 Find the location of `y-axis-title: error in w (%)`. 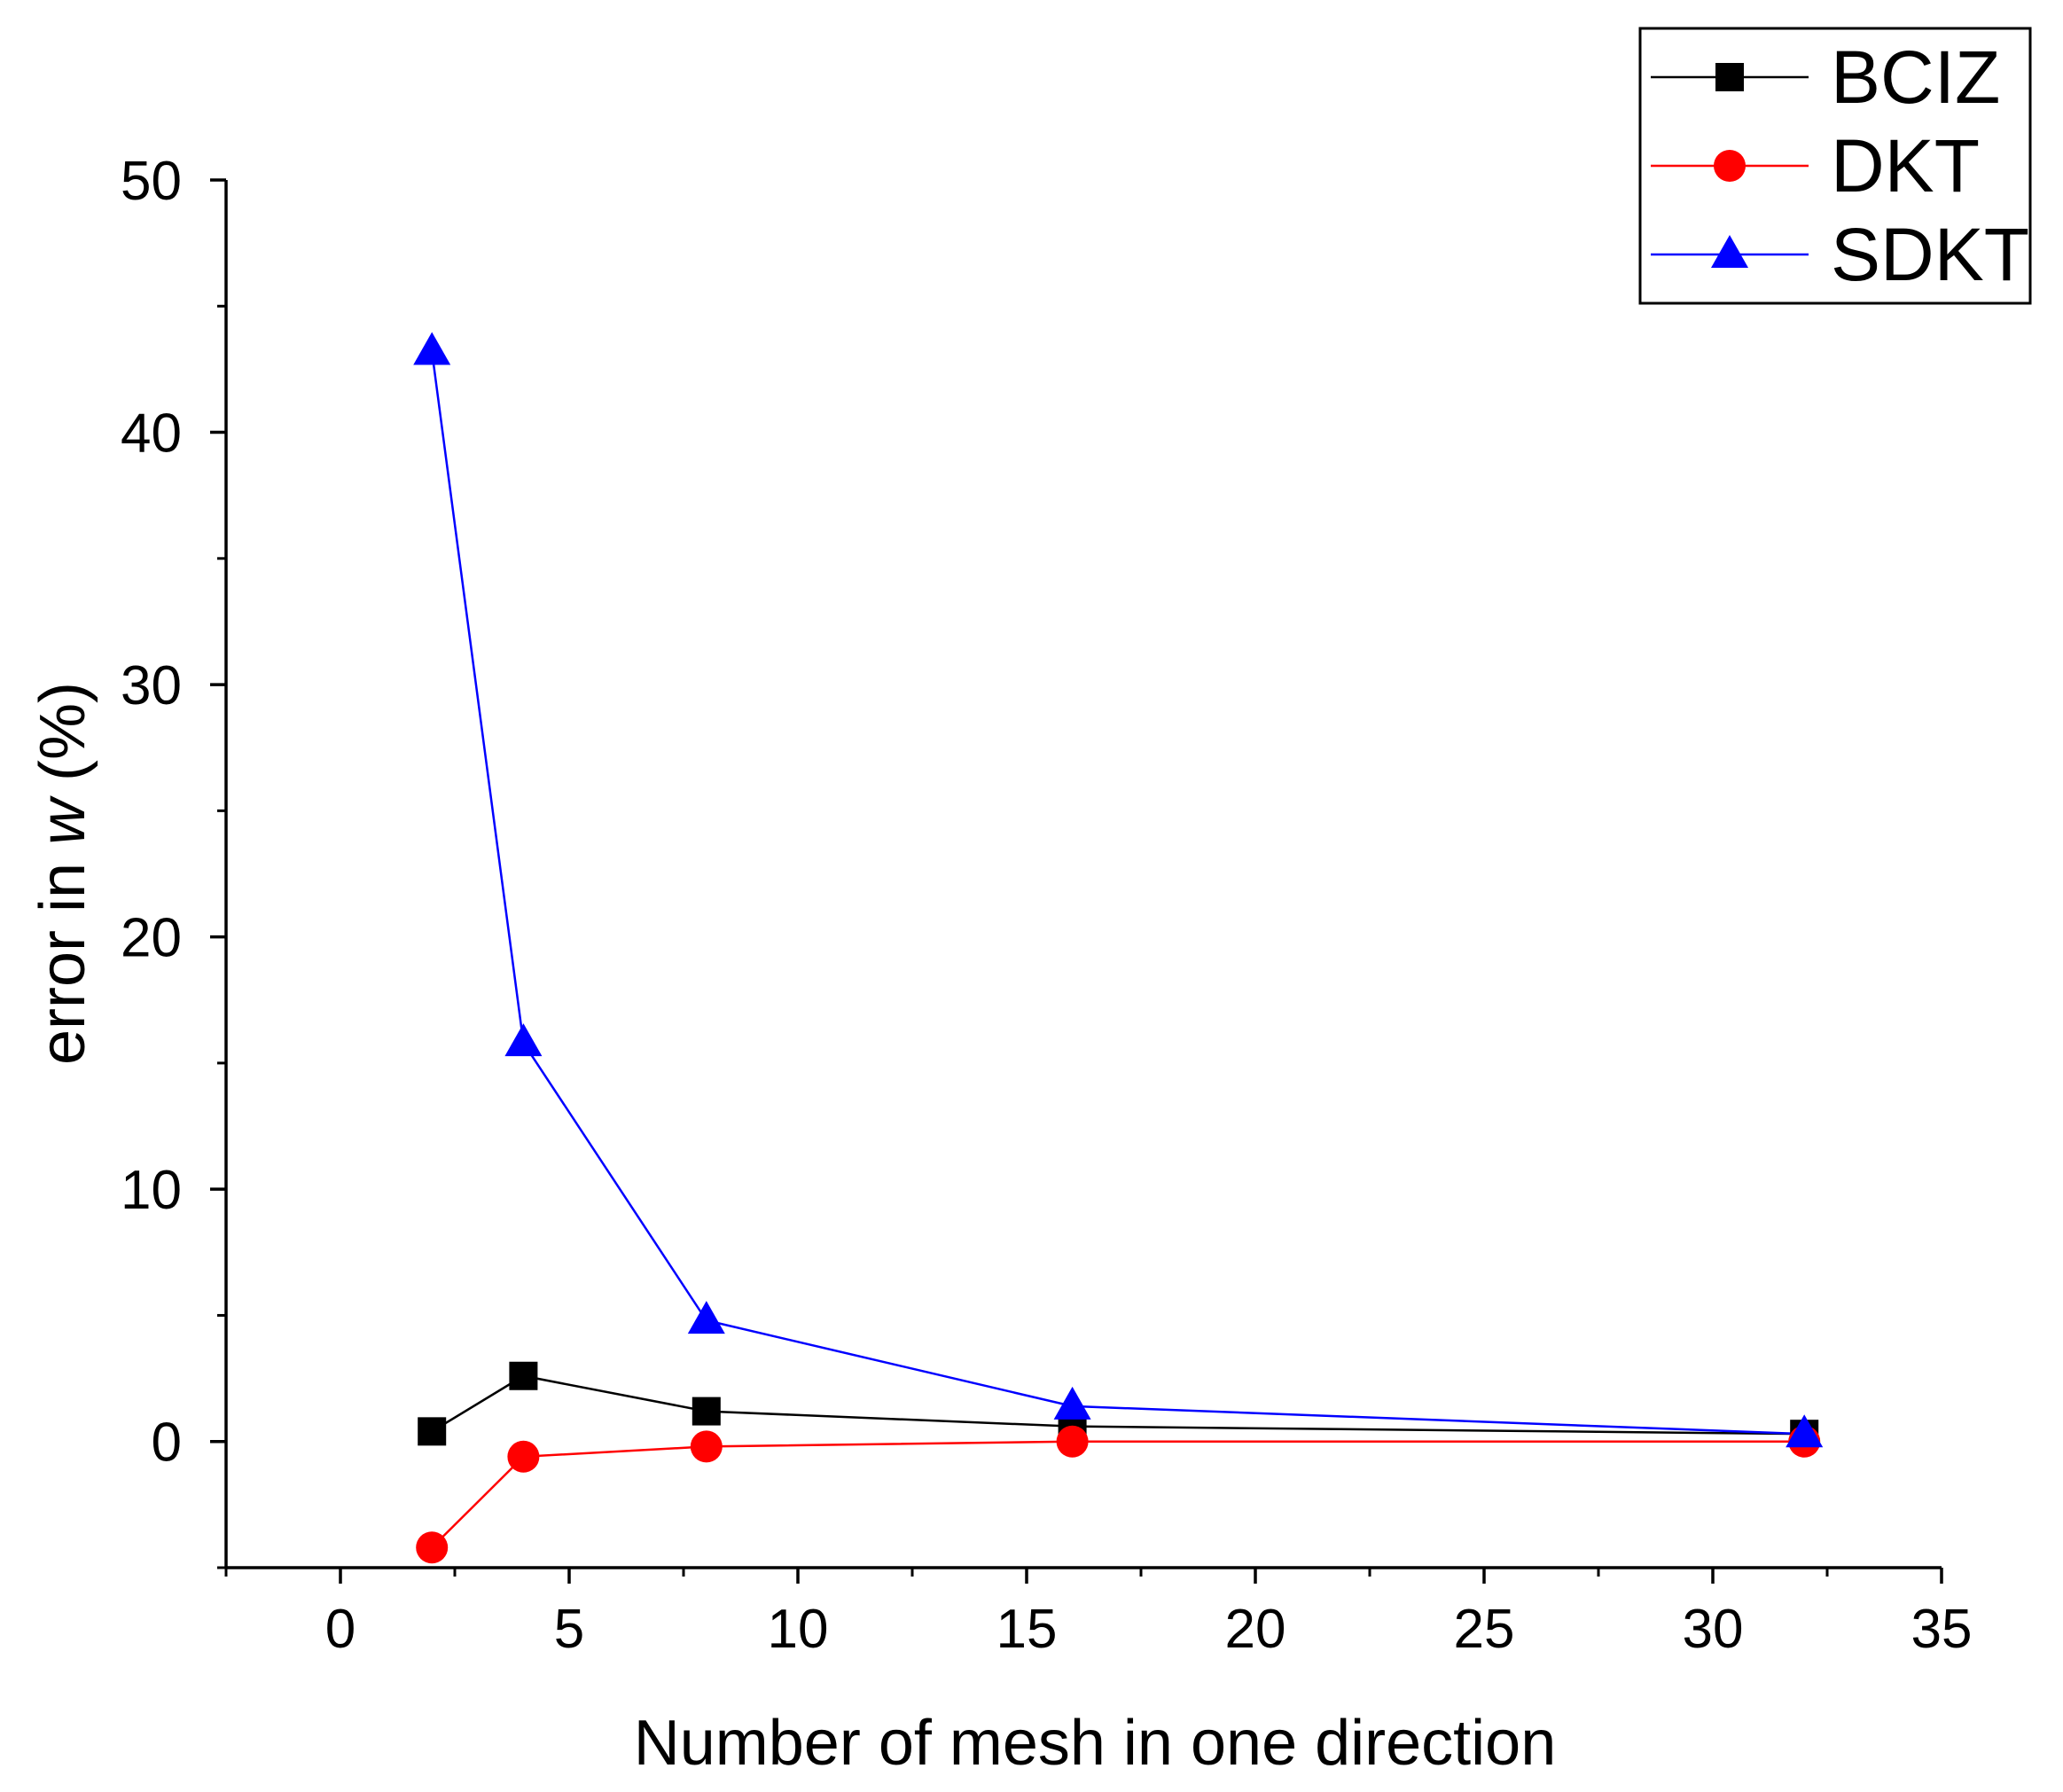

y-axis-title: error in w (%) is located at coordinates (62, 873).